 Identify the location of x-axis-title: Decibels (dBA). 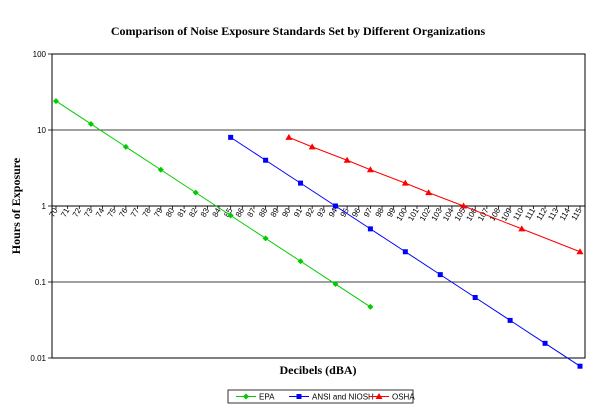
(318, 370).